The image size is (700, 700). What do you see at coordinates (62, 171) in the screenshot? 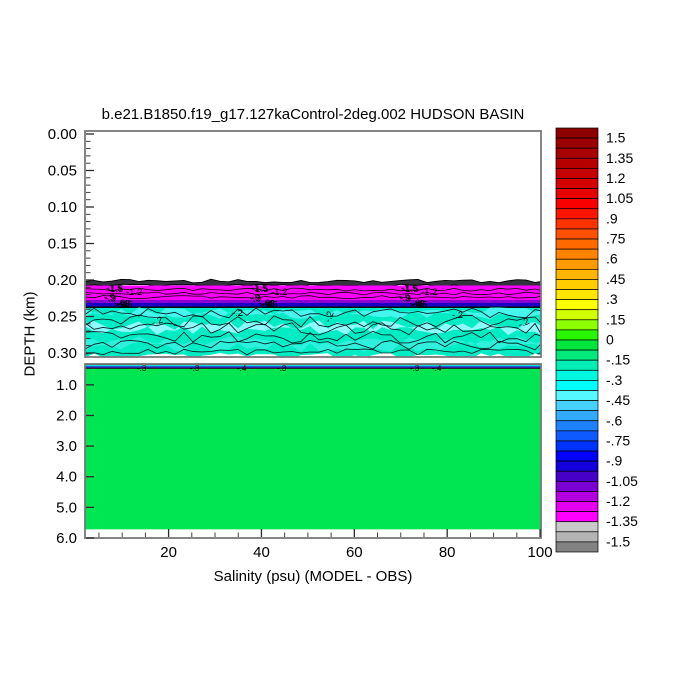
I see `y-tick-label: 0.05` at bounding box center [62, 171].